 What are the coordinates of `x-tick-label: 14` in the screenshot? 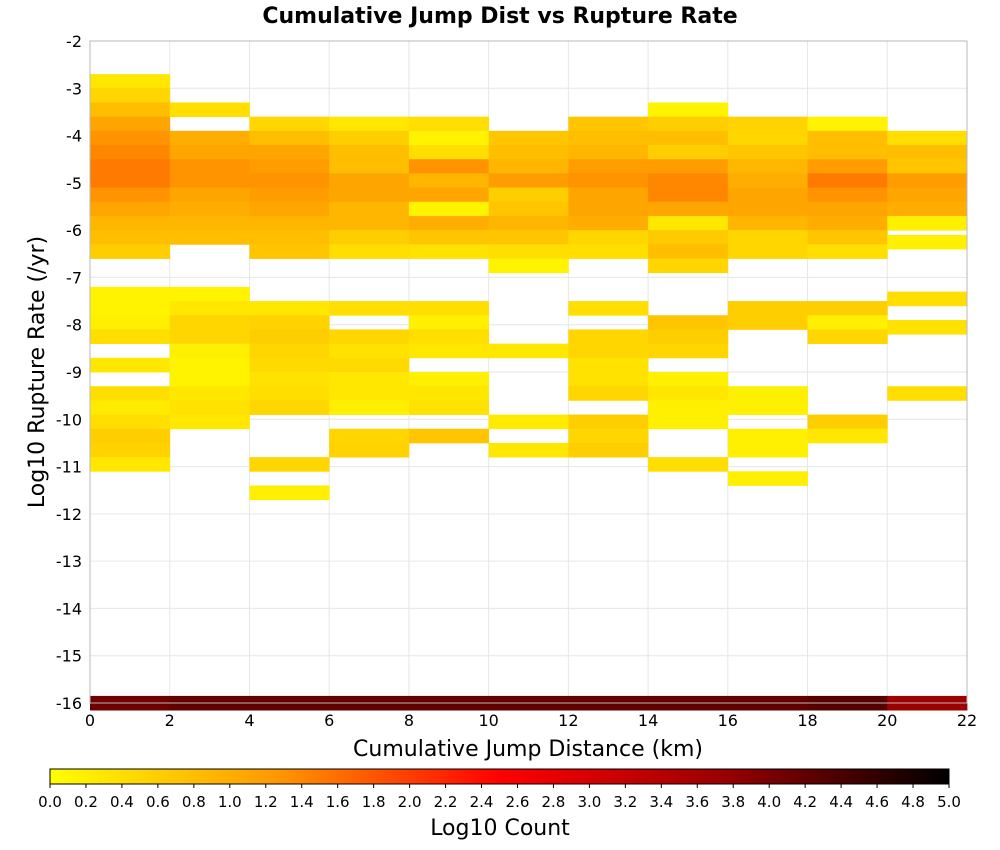 It's located at (648, 720).